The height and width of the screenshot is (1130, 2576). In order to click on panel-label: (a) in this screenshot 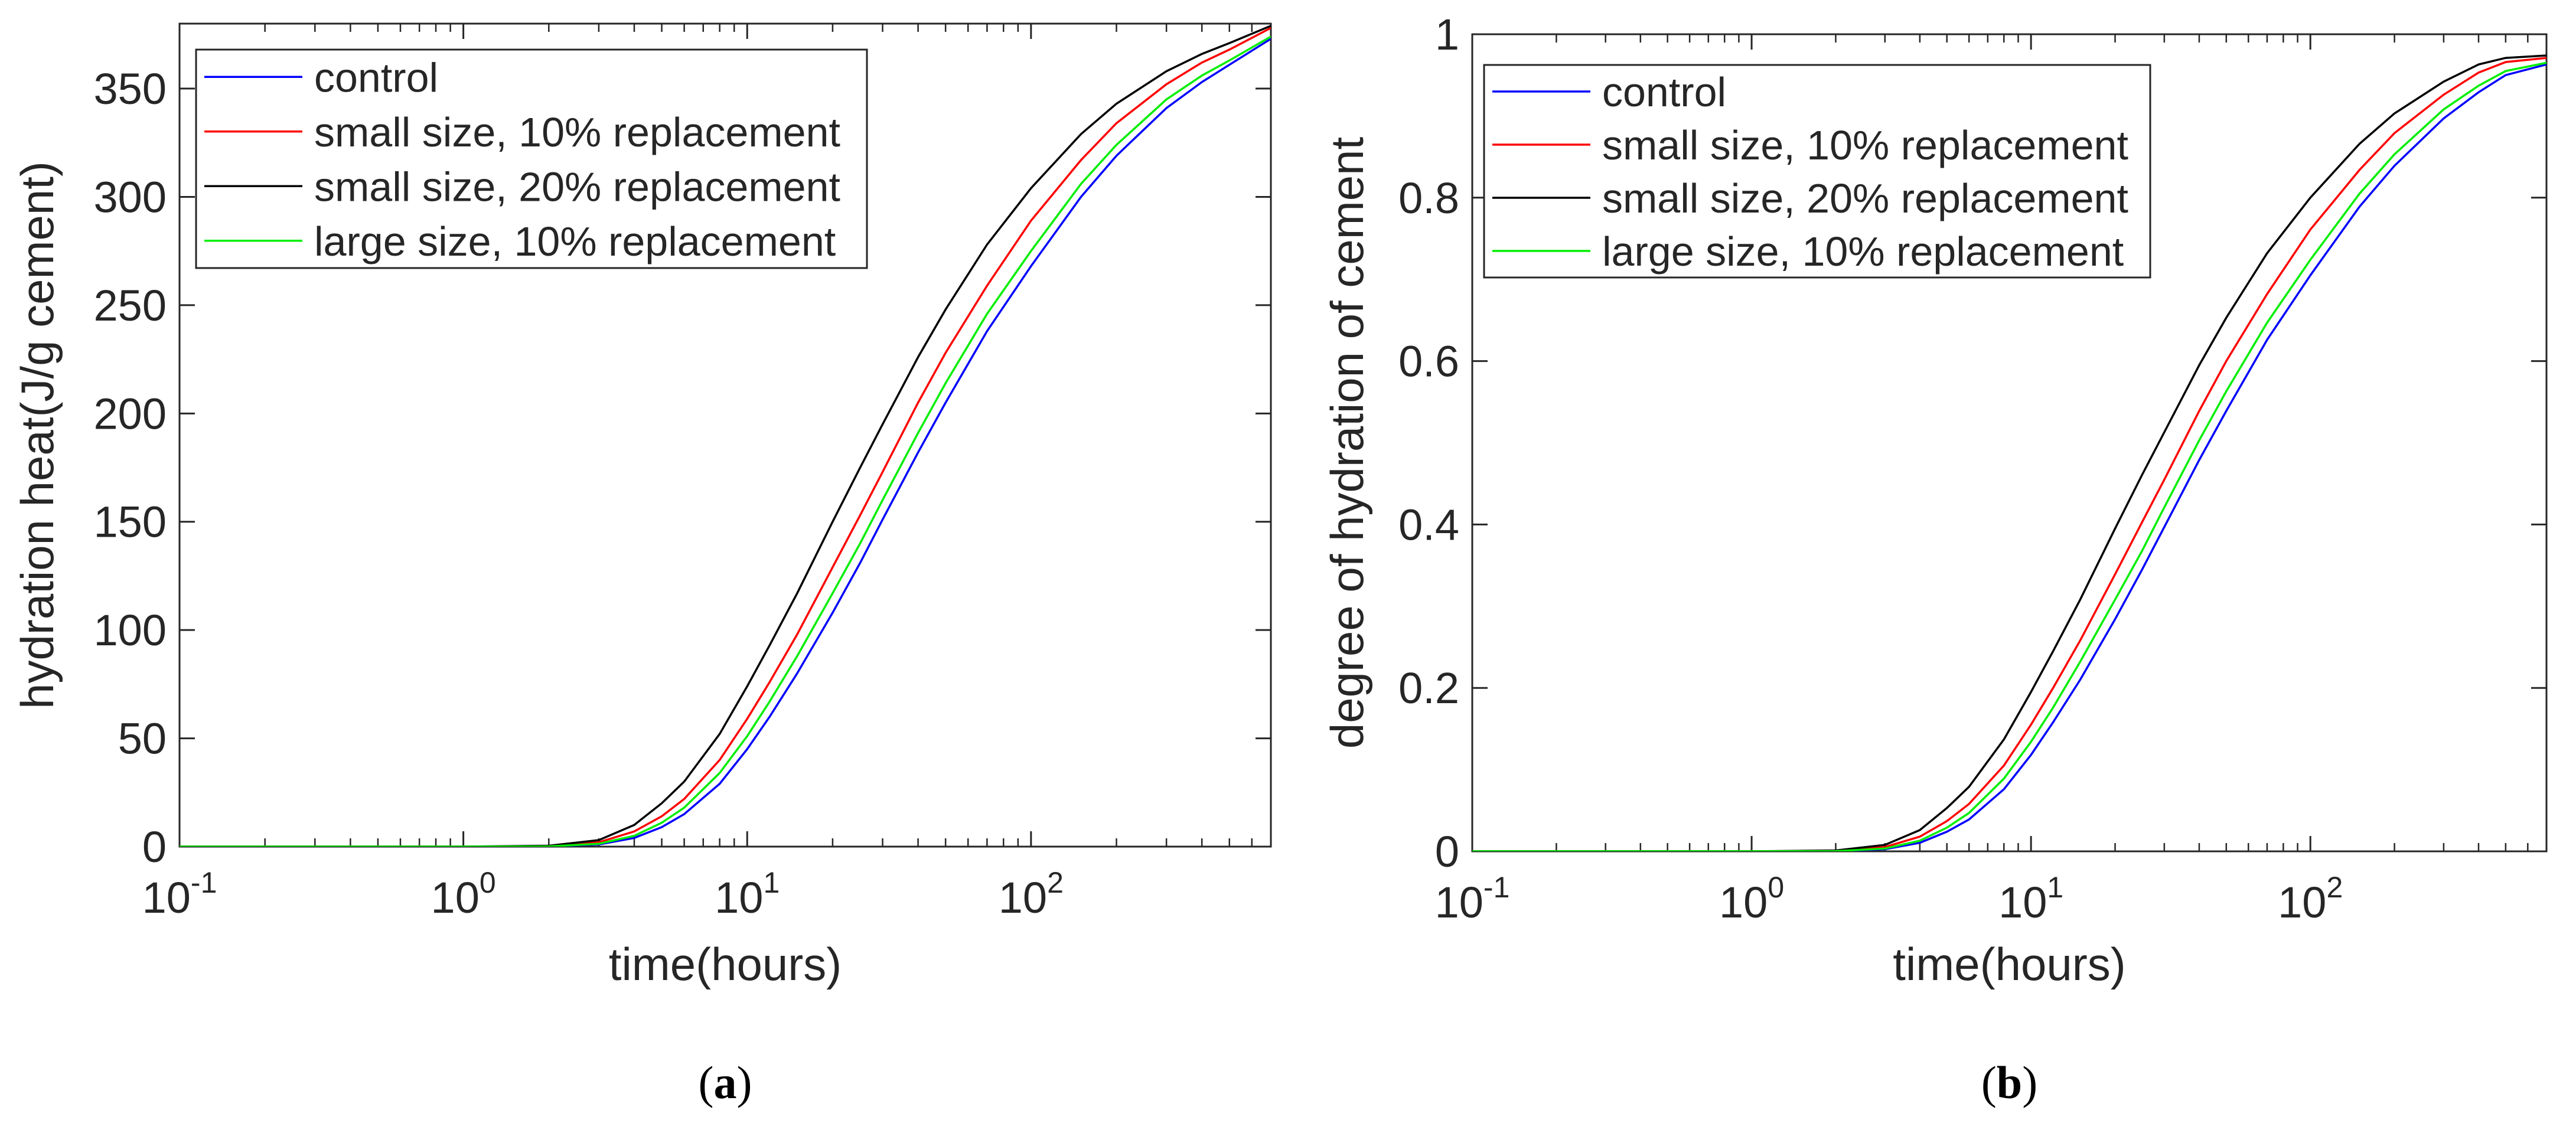, I will do `click(726, 1082)`.